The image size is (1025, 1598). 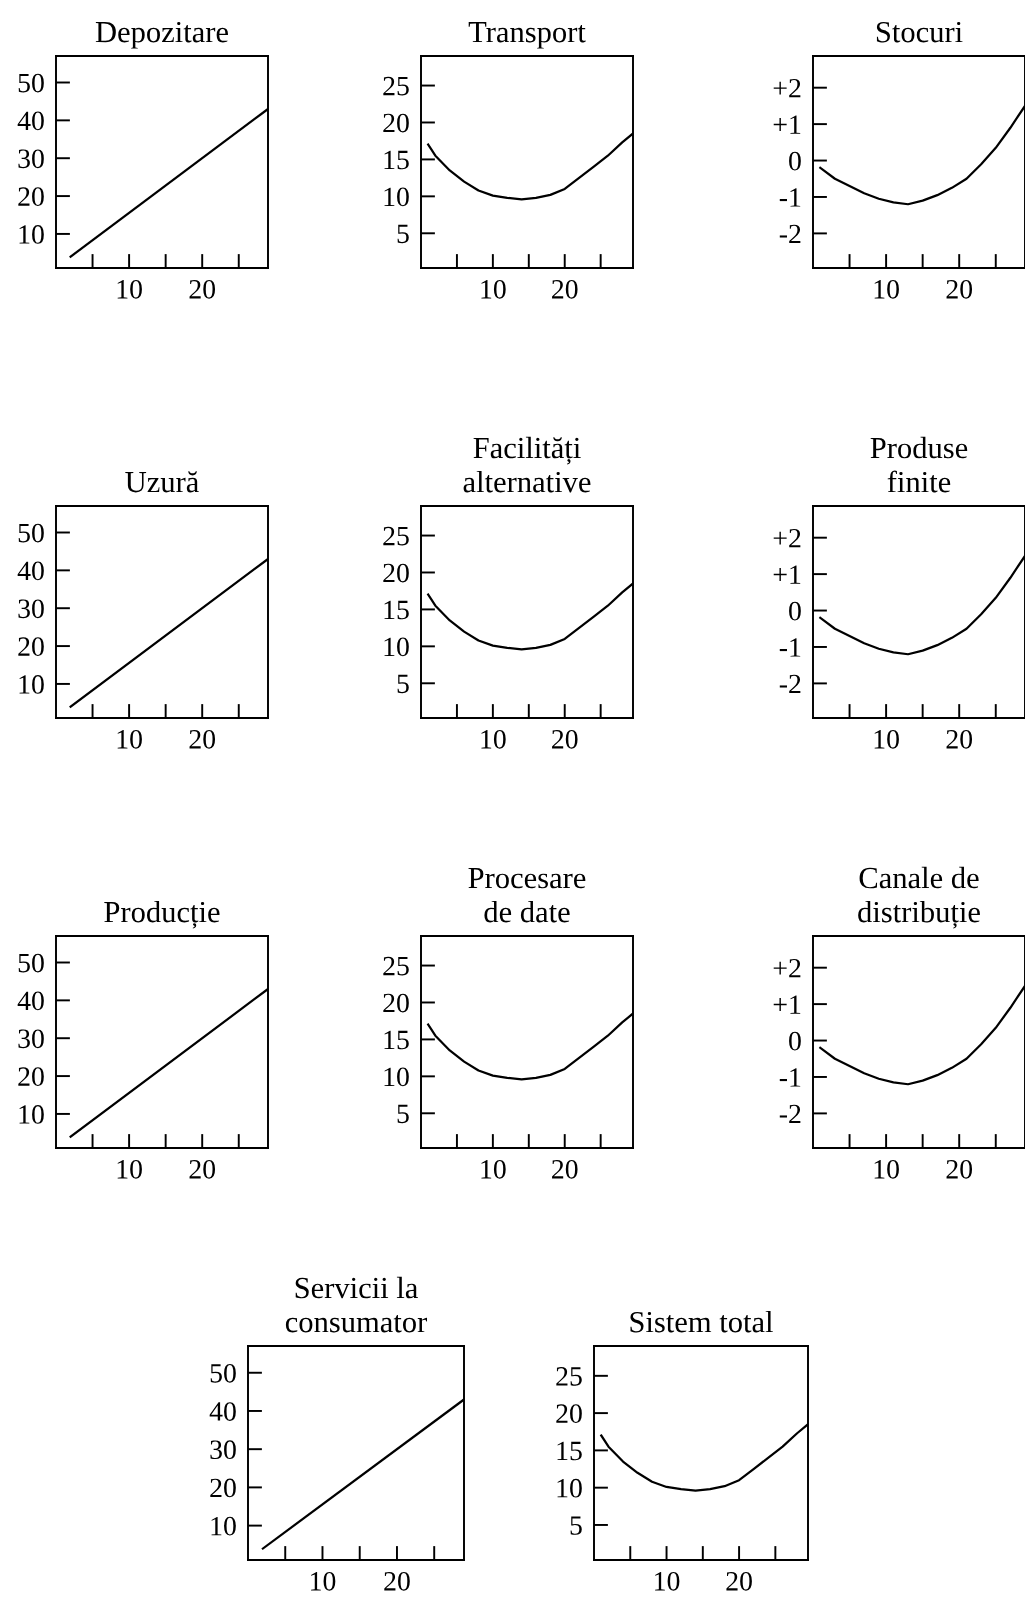 What do you see at coordinates (161, 35) in the screenshot?
I see `chart-title: Depozitare` at bounding box center [161, 35].